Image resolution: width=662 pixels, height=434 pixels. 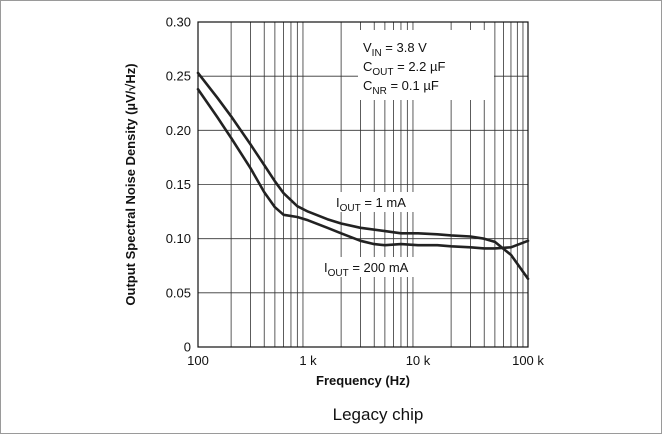 What do you see at coordinates (366, 269) in the screenshot?
I see `series-label-200ma: IOUT = 200 mA` at bounding box center [366, 269].